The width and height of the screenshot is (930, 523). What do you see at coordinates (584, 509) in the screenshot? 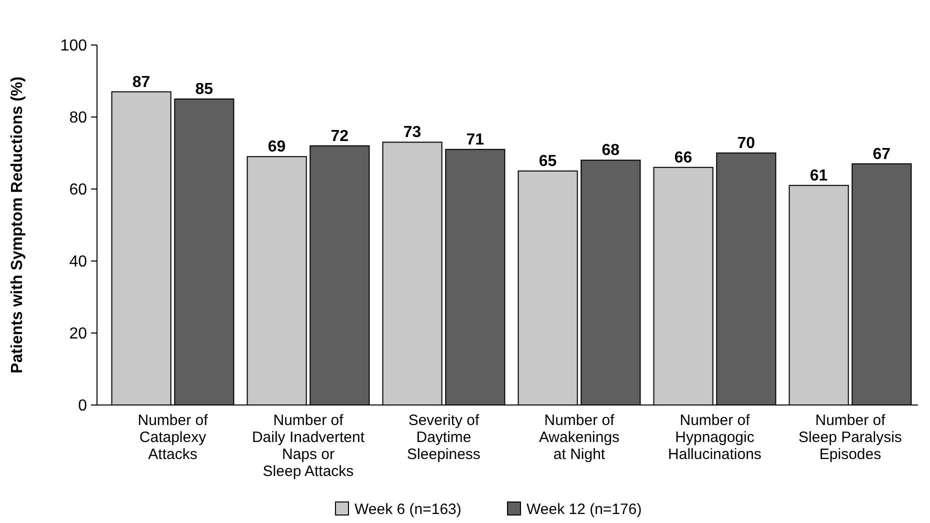
I see `legend-label: Week 12 (n=176)` at bounding box center [584, 509].